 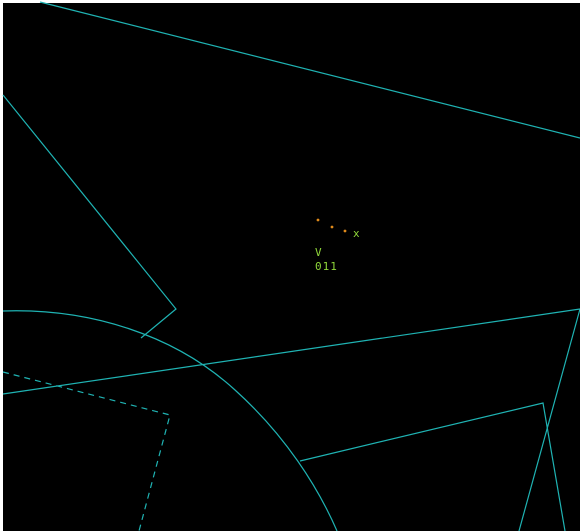 I want to click on target-history-trail, so click(x=331, y=225).